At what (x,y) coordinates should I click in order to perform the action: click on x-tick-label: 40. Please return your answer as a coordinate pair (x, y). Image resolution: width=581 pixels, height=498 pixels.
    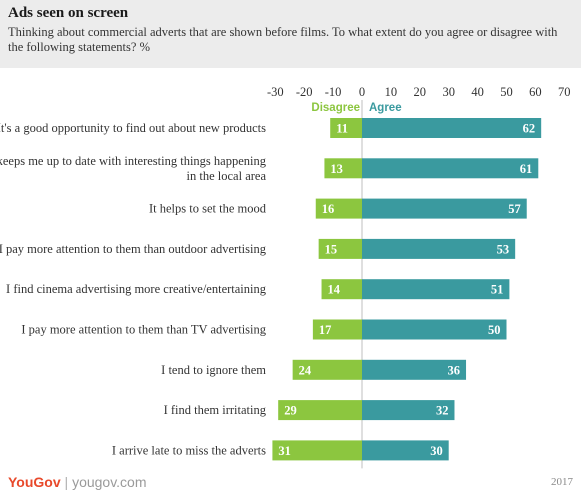
    Looking at the image, I should click on (477, 92).